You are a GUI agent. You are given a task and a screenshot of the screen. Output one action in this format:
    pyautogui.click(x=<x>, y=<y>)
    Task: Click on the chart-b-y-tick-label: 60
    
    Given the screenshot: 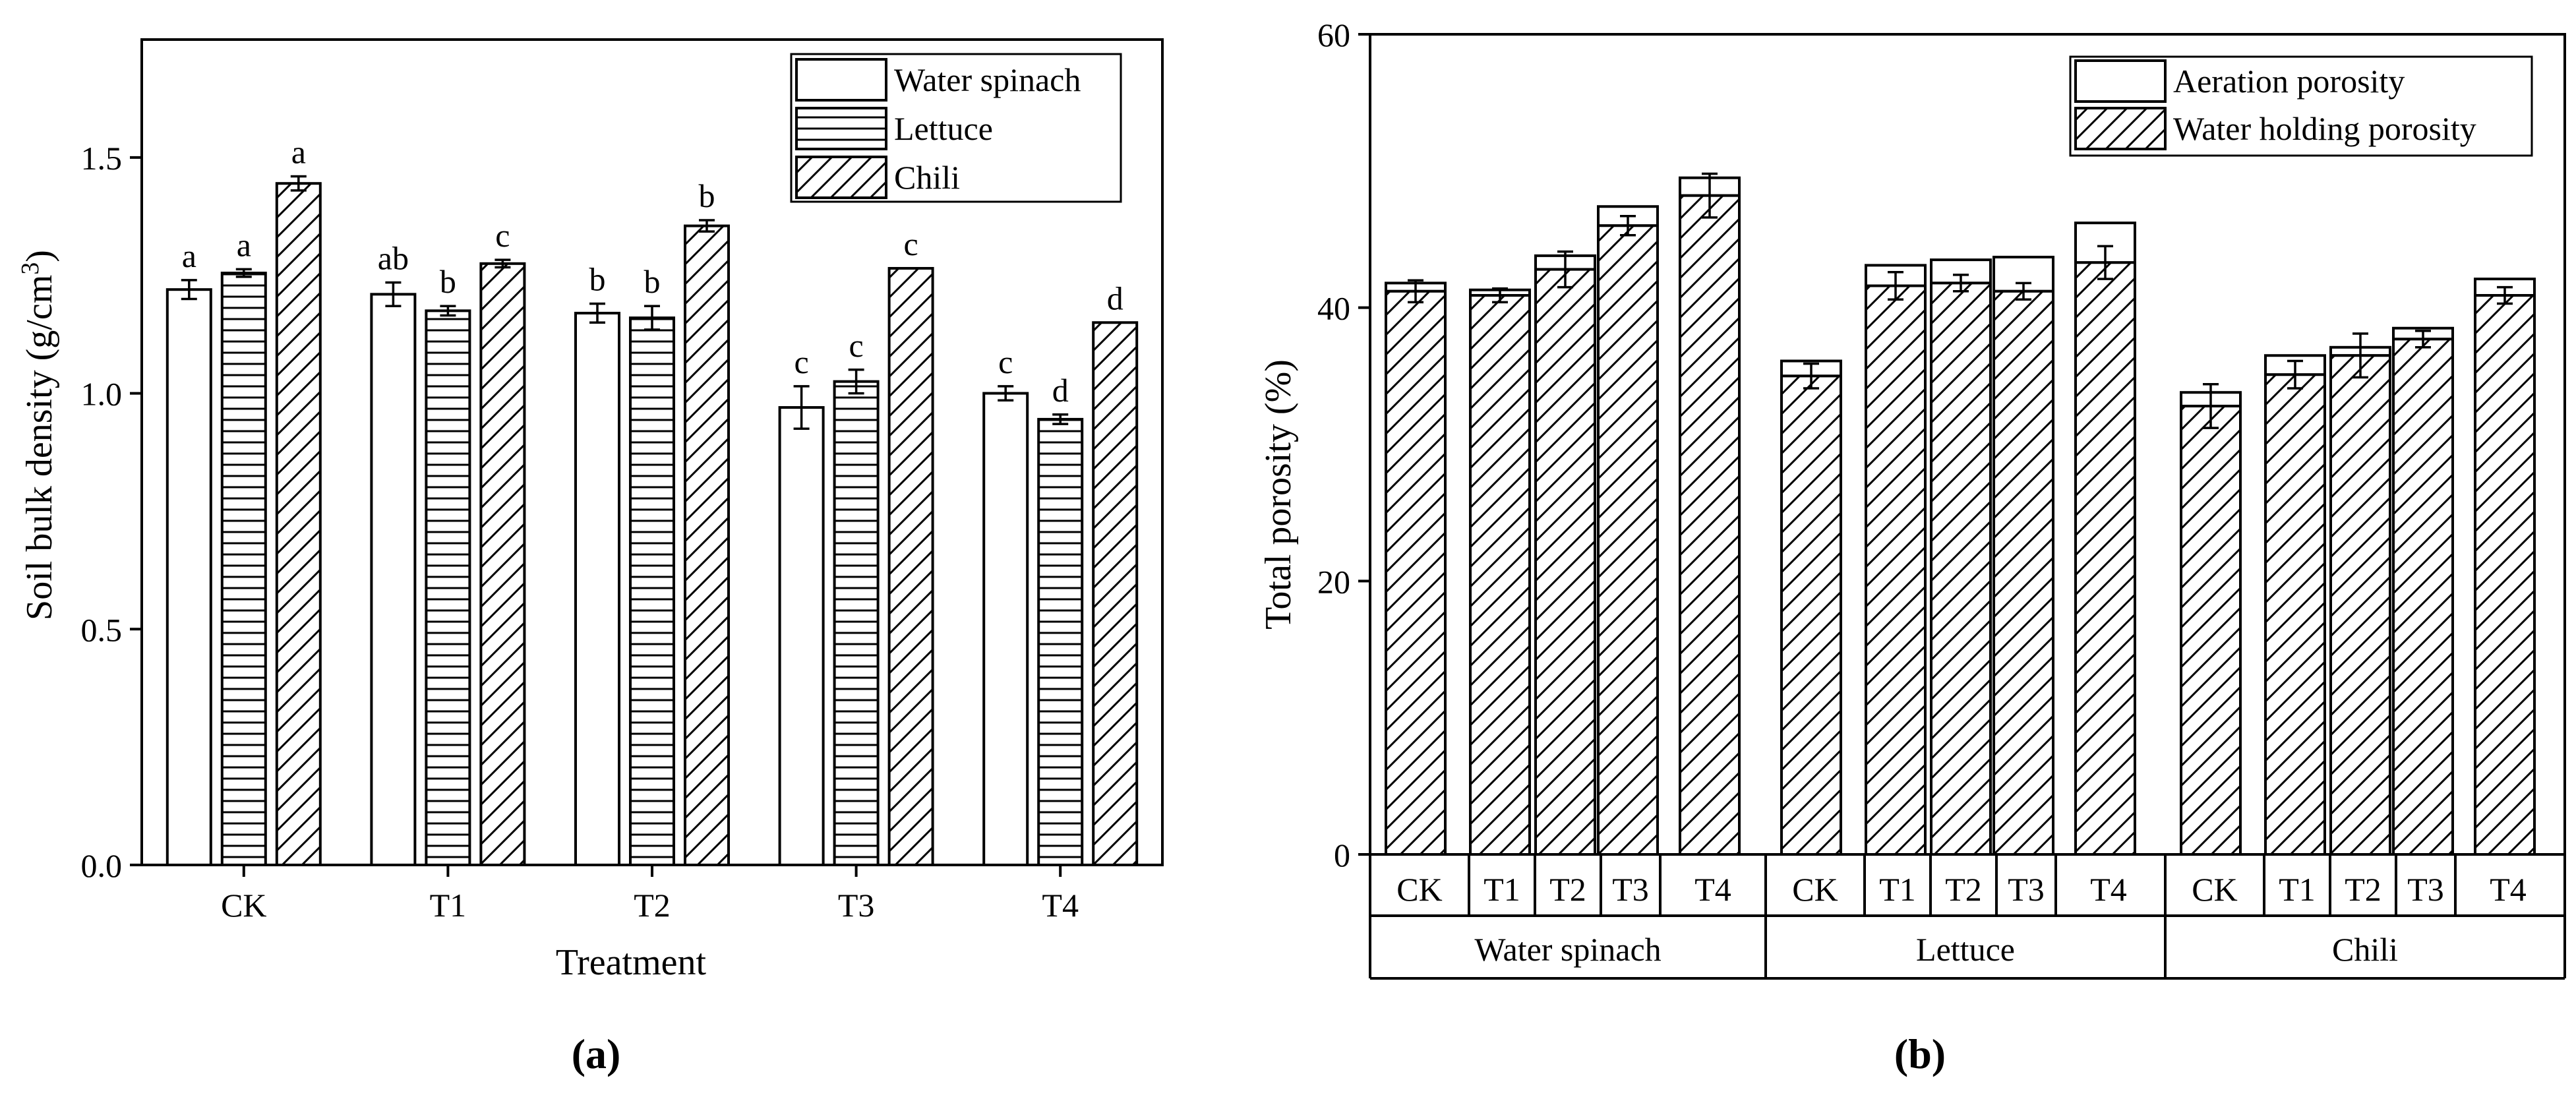 What is the action you would take?
    pyautogui.click(x=1333, y=34)
    